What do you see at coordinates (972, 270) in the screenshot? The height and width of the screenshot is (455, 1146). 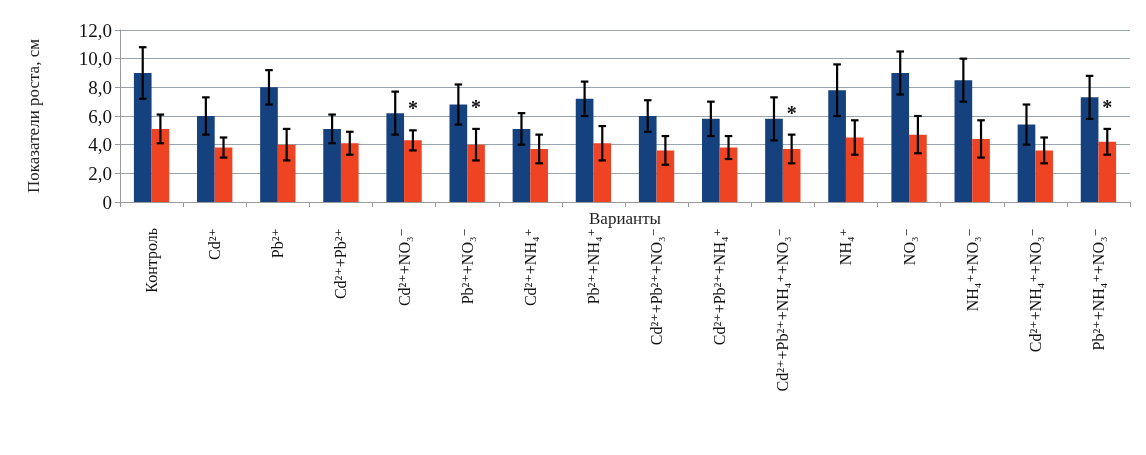 I see `x-tick-label: NH₄⁺+NO₃⁻` at bounding box center [972, 270].